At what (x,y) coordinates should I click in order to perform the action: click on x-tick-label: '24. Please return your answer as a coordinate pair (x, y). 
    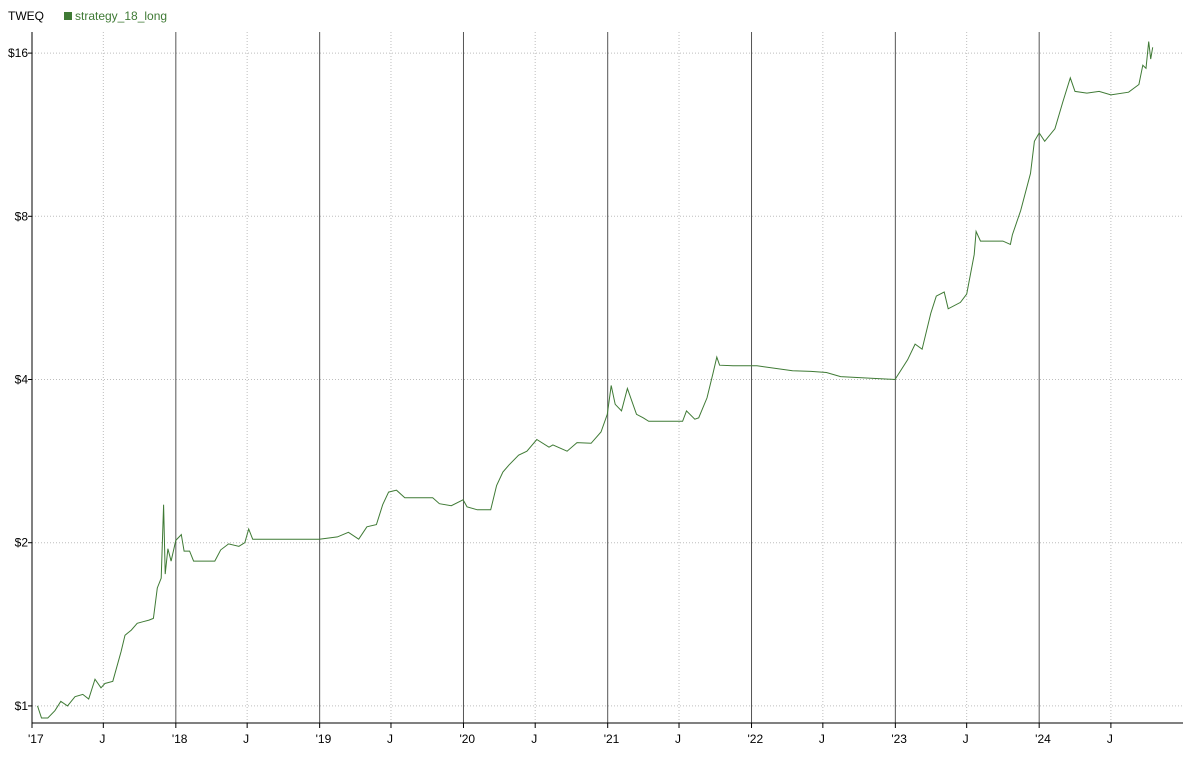
    Looking at the image, I should click on (1043, 739).